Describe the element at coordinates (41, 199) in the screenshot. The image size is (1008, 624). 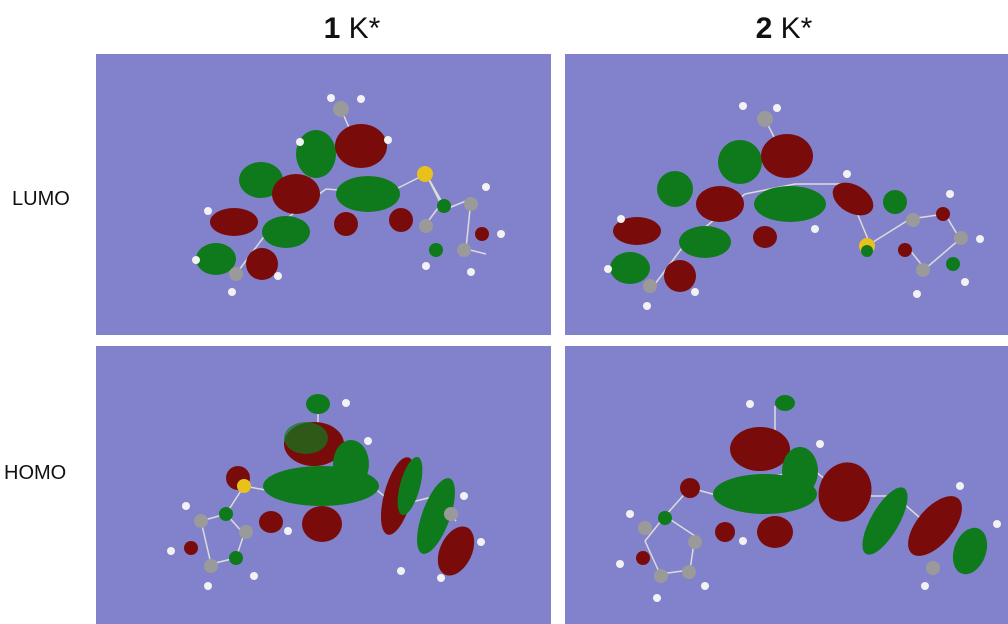
I see `row-label-lumo: LUMO` at that location.